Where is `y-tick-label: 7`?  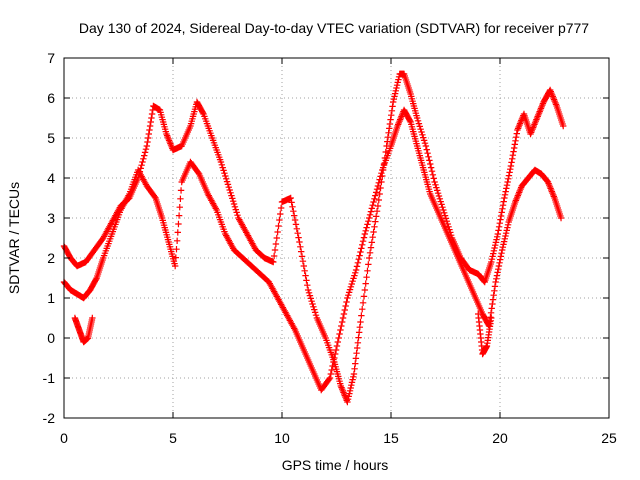 y-tick-label: 7 is located at coordinates (51, 58).